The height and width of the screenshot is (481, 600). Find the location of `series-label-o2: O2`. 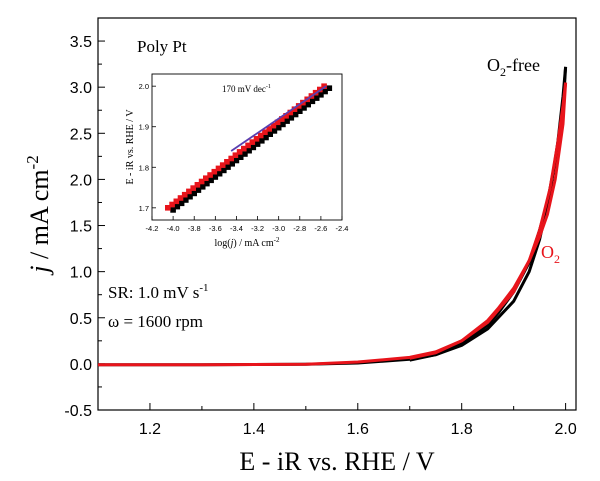

series-label-o2: O2 is located at coordinates (550, 254).